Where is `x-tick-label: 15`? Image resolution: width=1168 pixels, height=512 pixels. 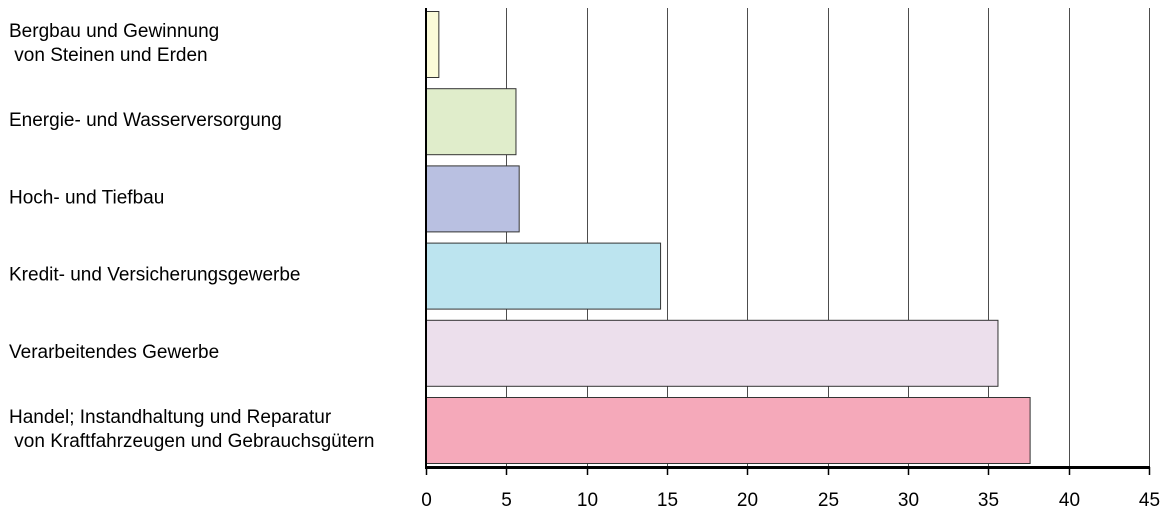 x-tick-label: 15 is located at coordinates (667, 500).